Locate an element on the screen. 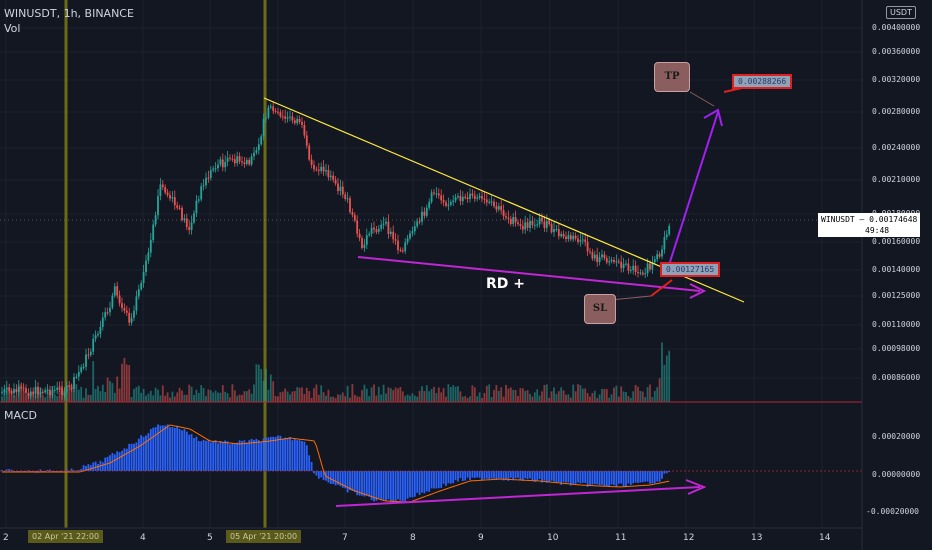  tp-bubble-pointer is located at coordinates (702, 99).